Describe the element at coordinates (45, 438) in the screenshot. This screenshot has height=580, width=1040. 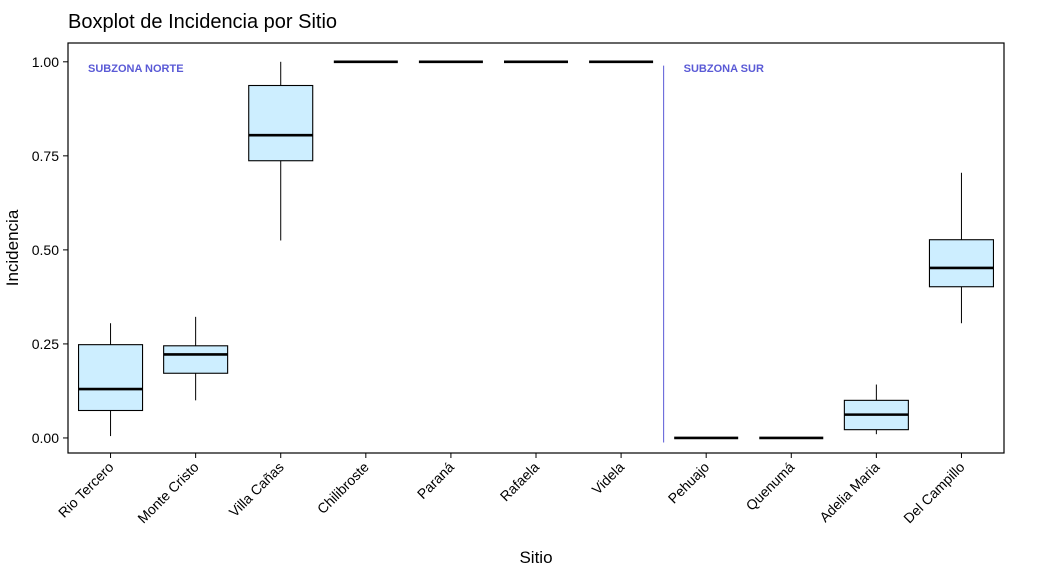
I see `y-tick-label: 0.00` at that location.